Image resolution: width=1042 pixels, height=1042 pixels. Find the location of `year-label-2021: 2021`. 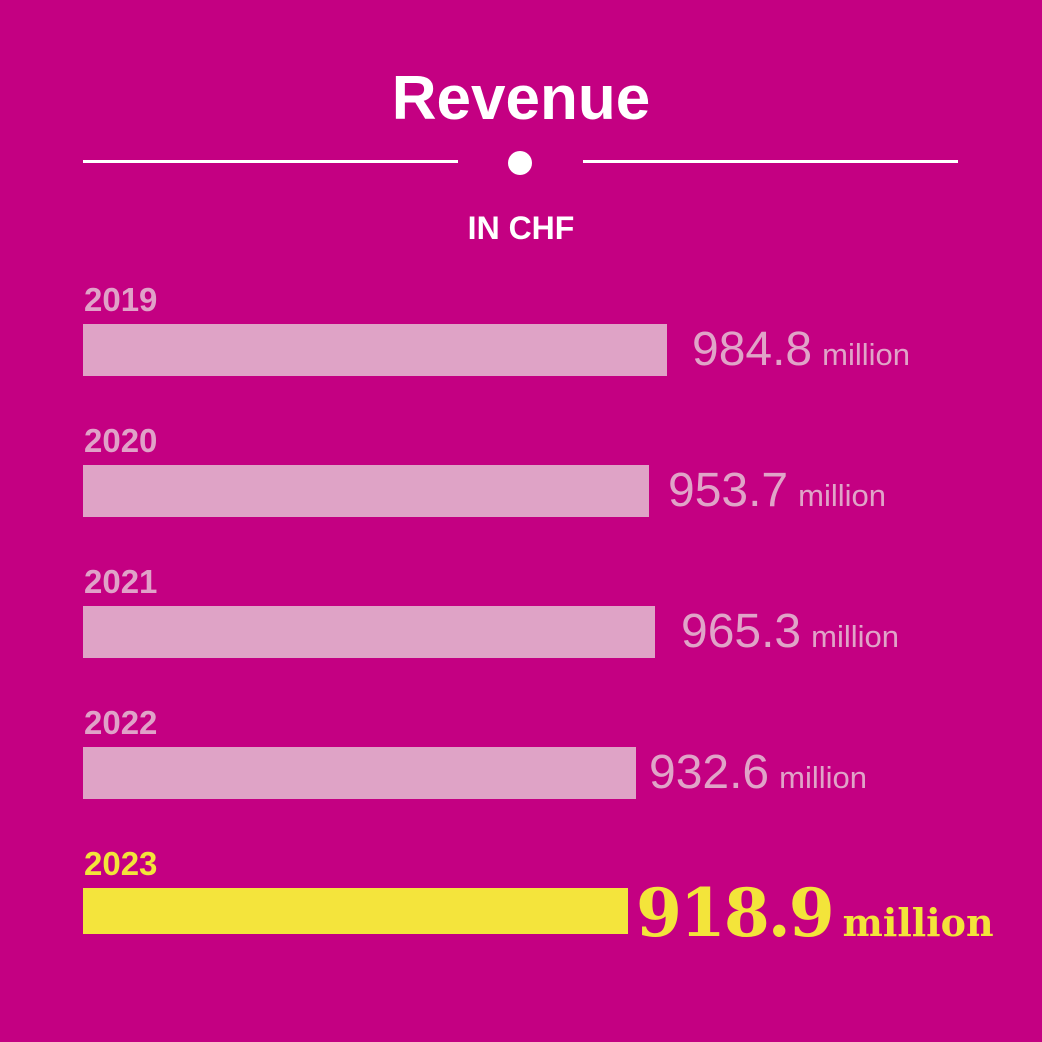

year-label-2021: 2021 is located at coordinates (121, 581).